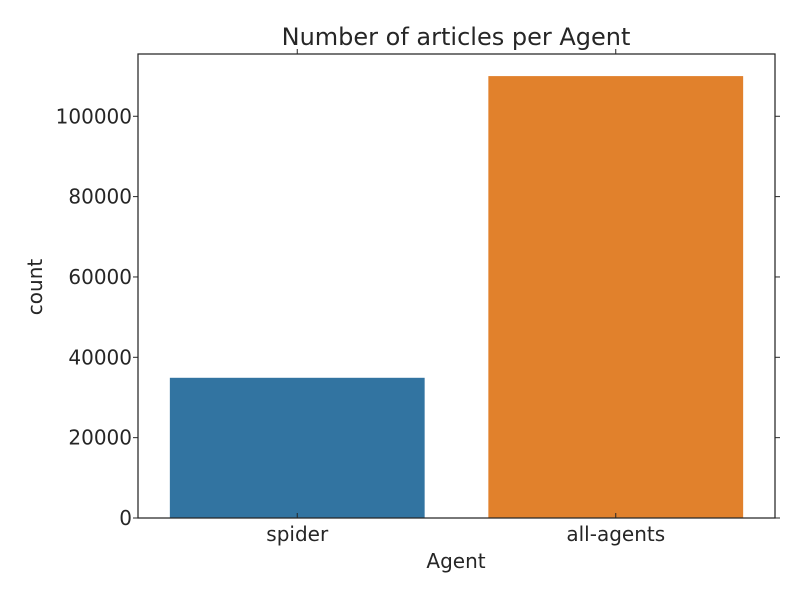 The image size is (800, 600). Describe the element at coordinates (125, 518) in the screenshot. I see `y-tick-label: 0` at that location.